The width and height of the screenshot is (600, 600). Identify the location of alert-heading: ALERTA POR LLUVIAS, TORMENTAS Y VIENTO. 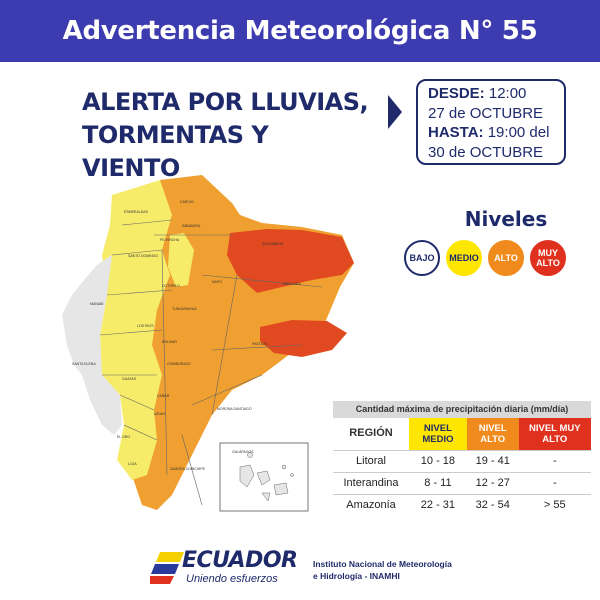
(227, 135).